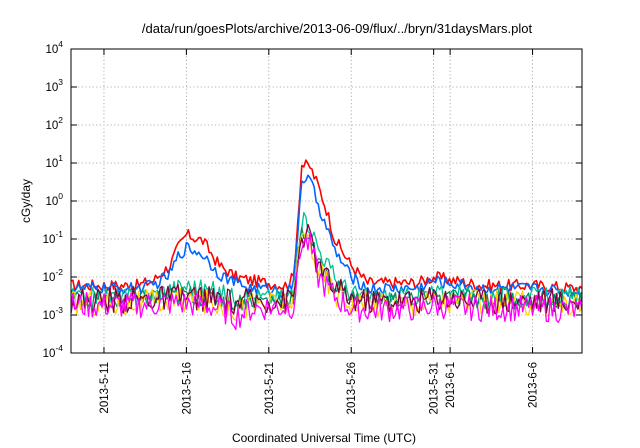 The width and height of the screenshot is (640, 448). I want to click on y-tick-label: 10⁻¹, so click(53, 237).